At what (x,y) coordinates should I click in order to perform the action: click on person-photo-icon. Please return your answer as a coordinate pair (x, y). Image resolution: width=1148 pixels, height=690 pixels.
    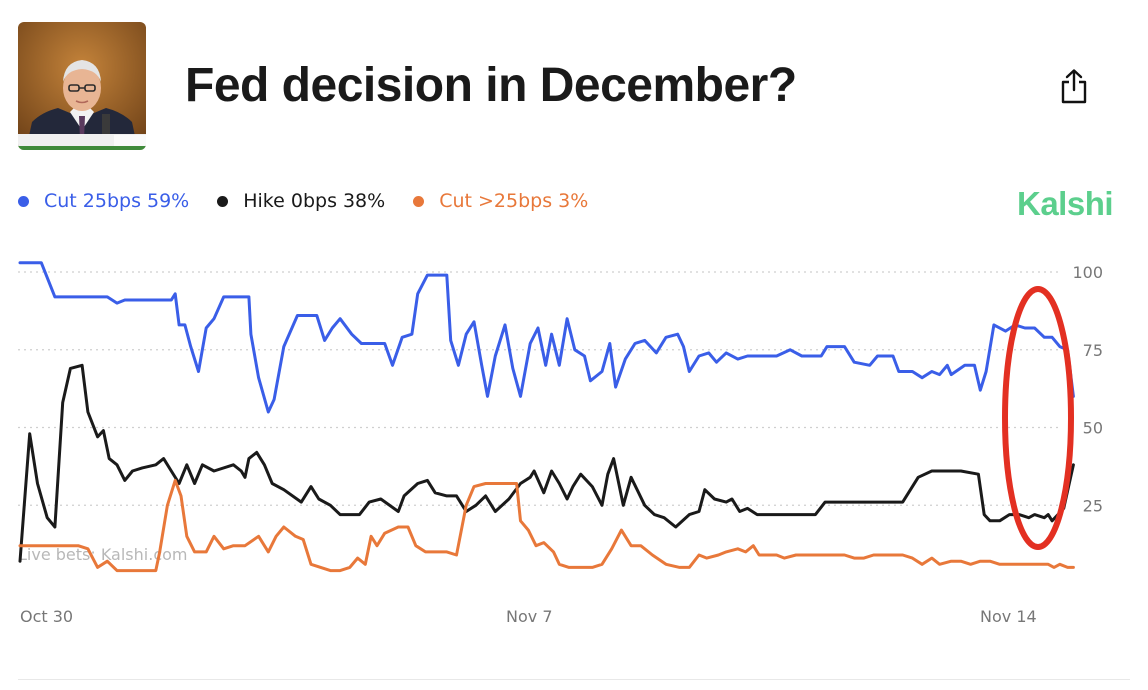
    Looking at the image, I should click on (82, 86).